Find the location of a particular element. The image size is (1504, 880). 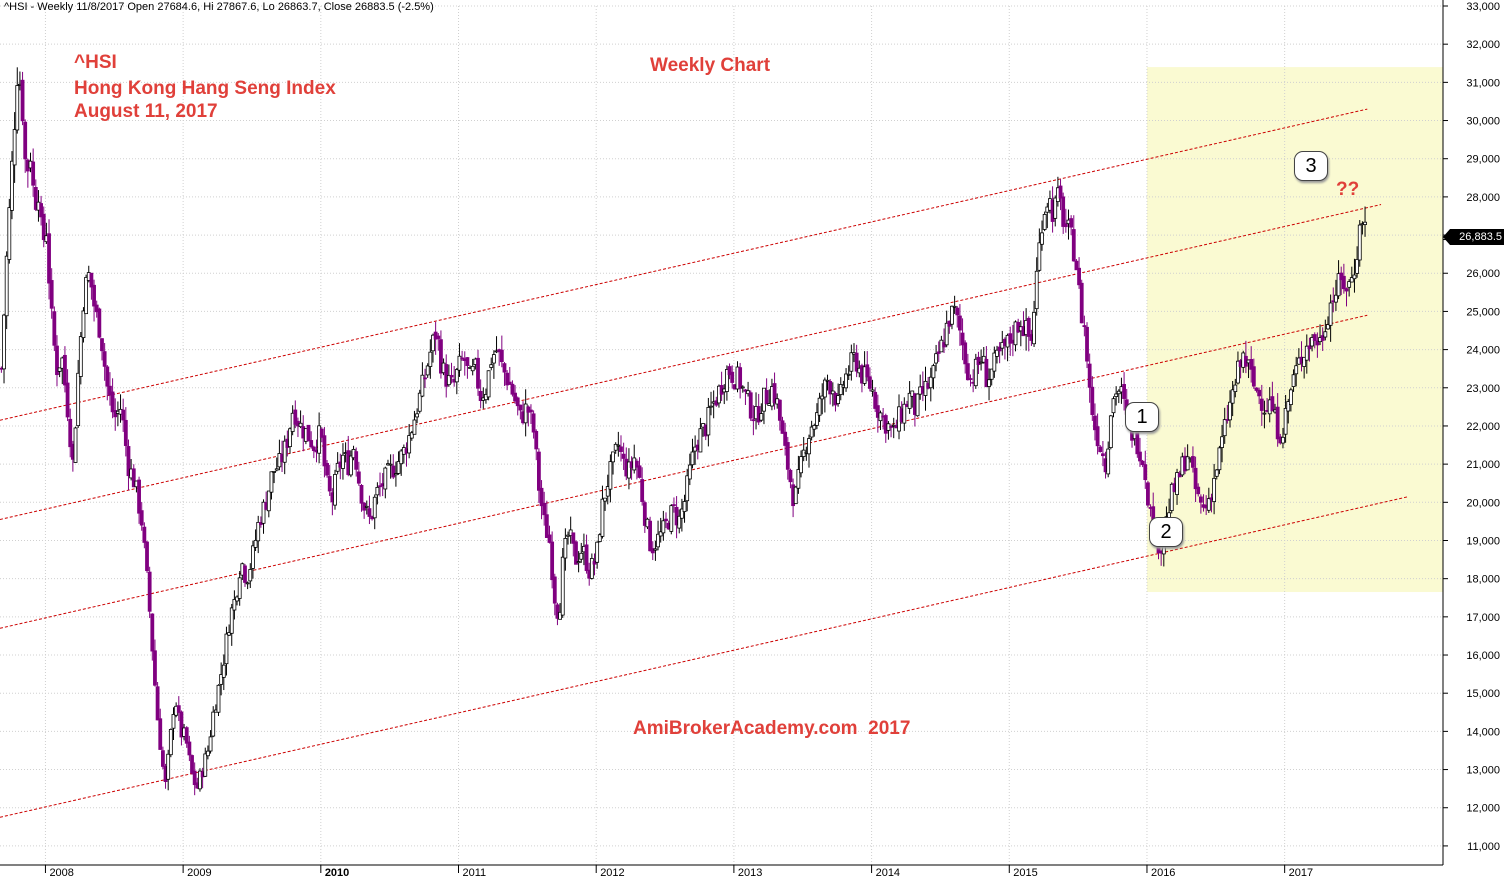

wave-label-1: 1 is located at coordinates (1142, 417).